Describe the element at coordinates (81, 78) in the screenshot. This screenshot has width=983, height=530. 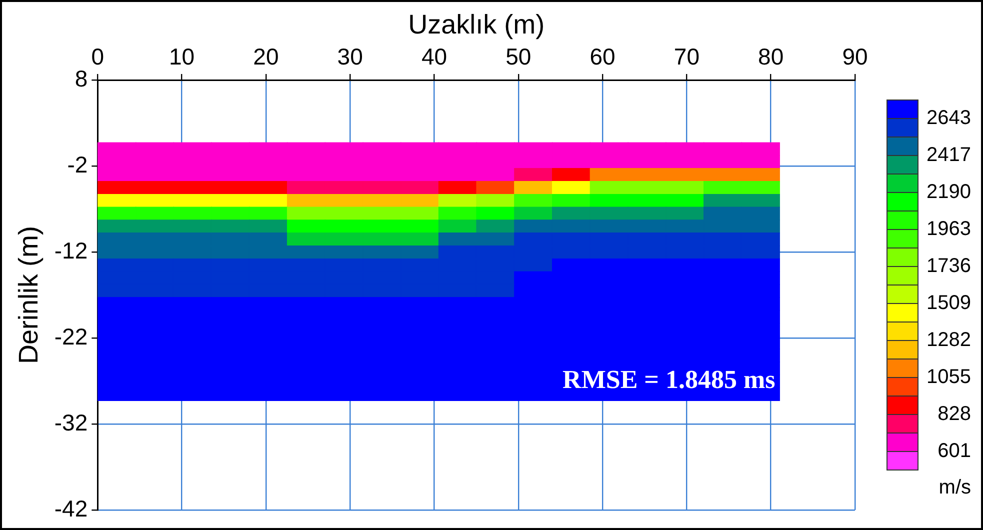
I see `y-tick-label: 8` at that location.